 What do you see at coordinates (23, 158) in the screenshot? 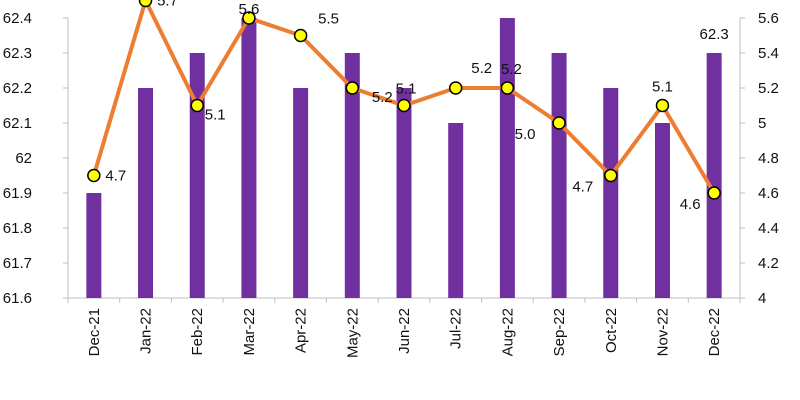
I see `left-tick-label: 62` at bounding box center [23, 158].